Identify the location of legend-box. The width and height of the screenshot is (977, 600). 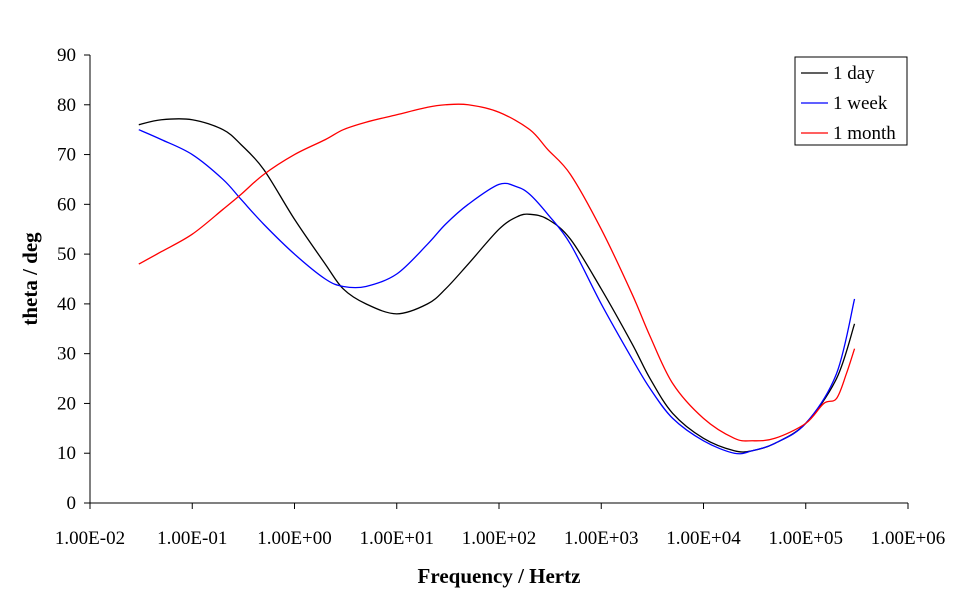
(851, 101).